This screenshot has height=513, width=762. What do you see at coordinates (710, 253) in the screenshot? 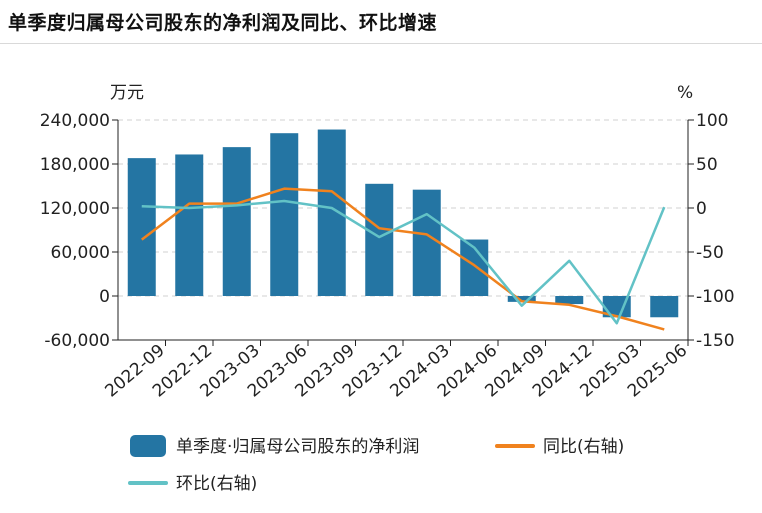
I see `right-tick-label: -50` at bounding box center [710, 253].